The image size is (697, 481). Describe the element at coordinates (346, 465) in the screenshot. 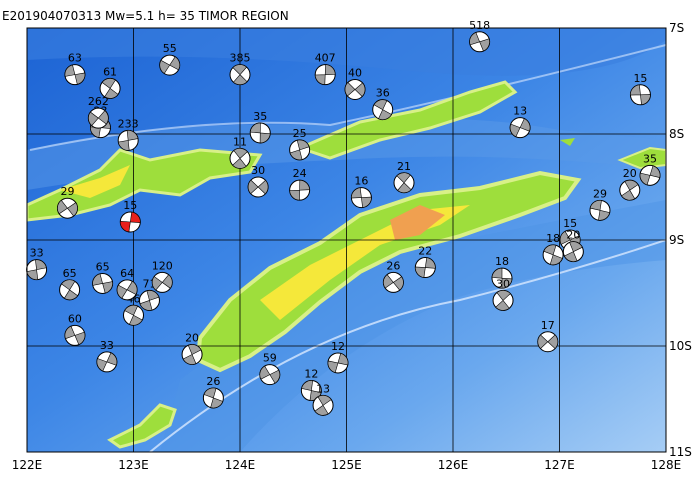

I see `x-tick-label: 125E` at that location.